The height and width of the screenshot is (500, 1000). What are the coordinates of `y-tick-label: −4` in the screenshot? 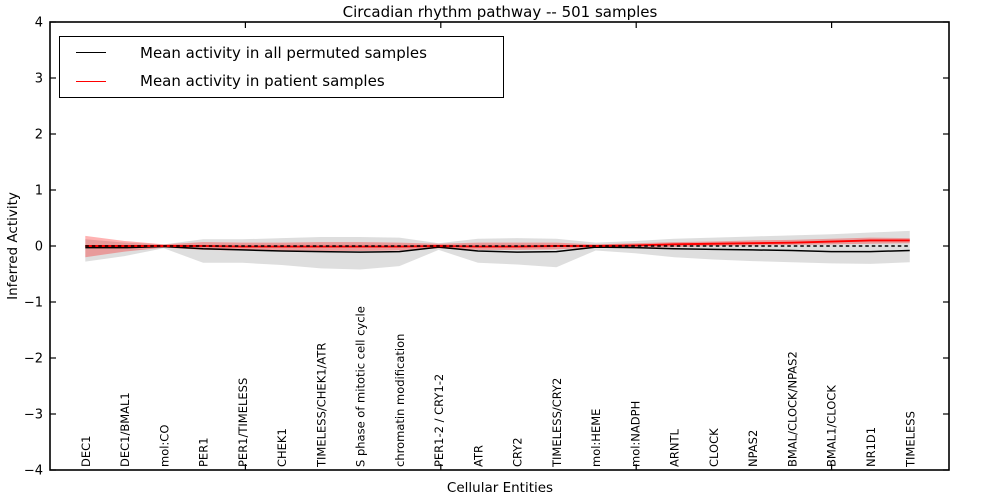 It's located at (33, 471).